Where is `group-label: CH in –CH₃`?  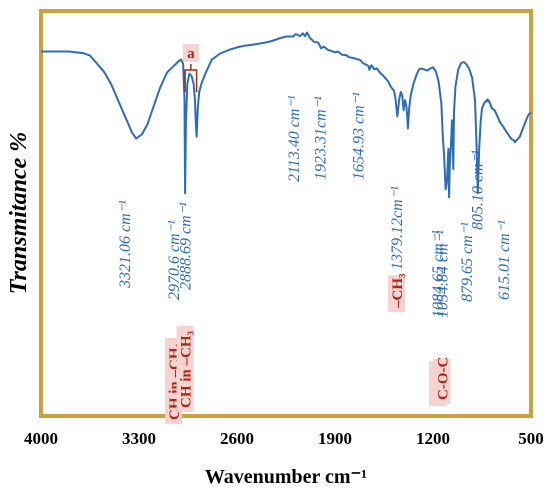
group-label: CH in –CH₃ is located at coordinates (187, 369).